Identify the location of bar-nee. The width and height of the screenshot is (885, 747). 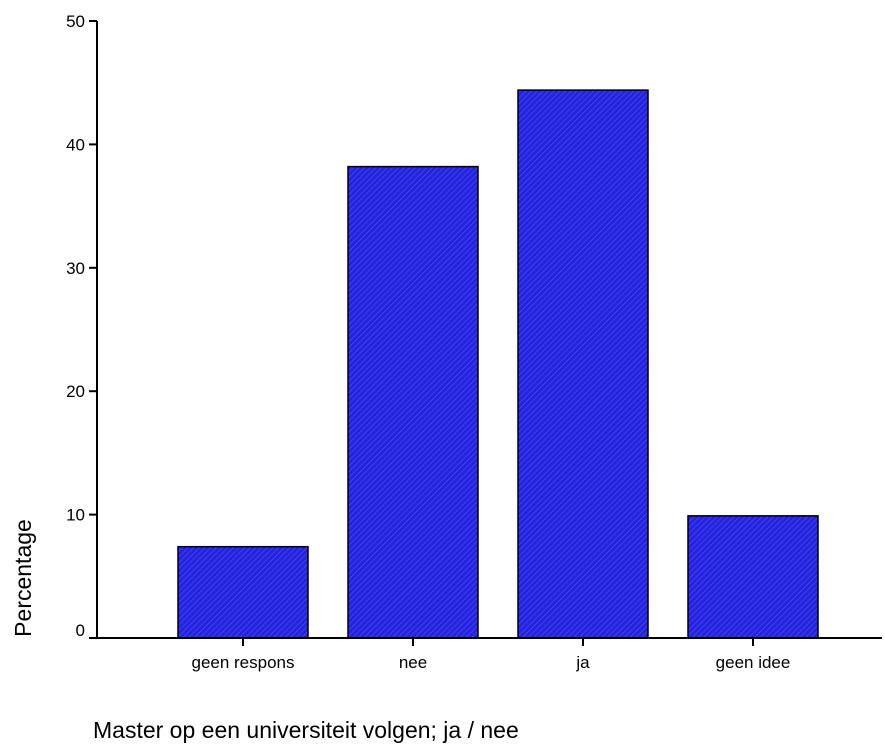
(413, 402).